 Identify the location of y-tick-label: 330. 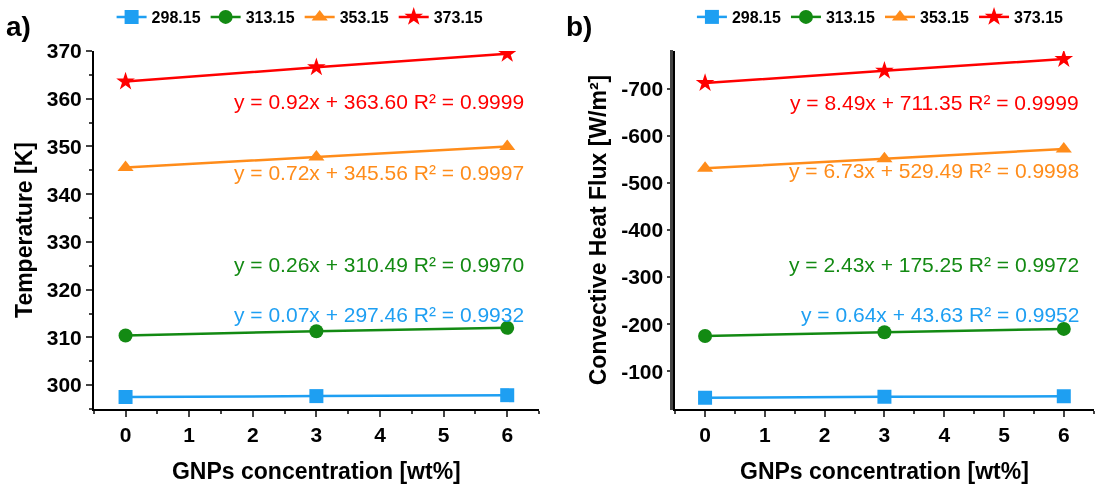
(64, 242).